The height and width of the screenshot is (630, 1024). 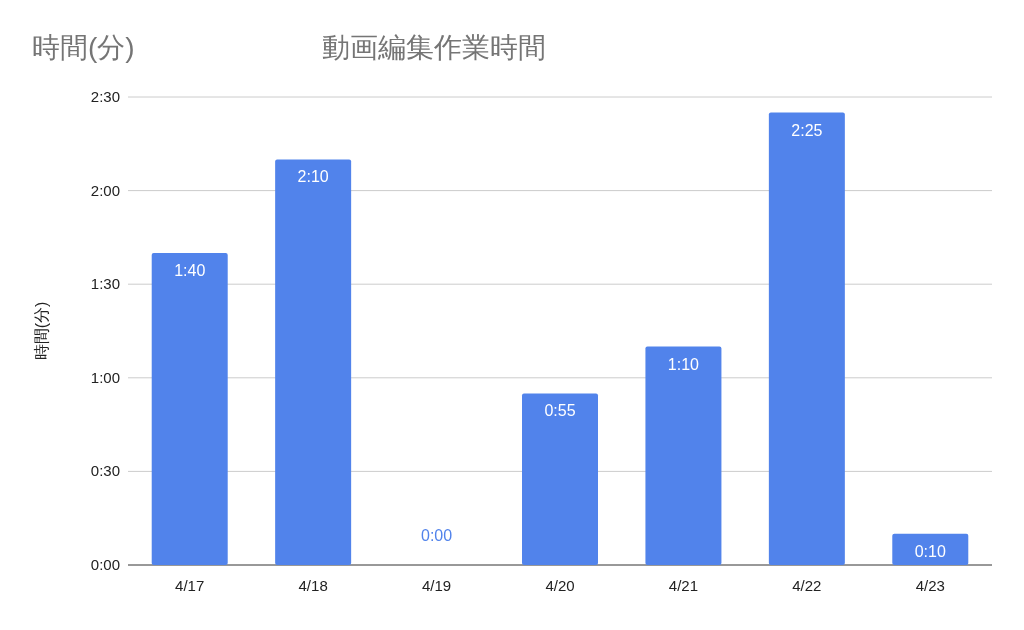 What do you see at coordinates (105, 96) in the screenshot?
I see `y-tick-label: 2:30` at bounding box center [105, 96].